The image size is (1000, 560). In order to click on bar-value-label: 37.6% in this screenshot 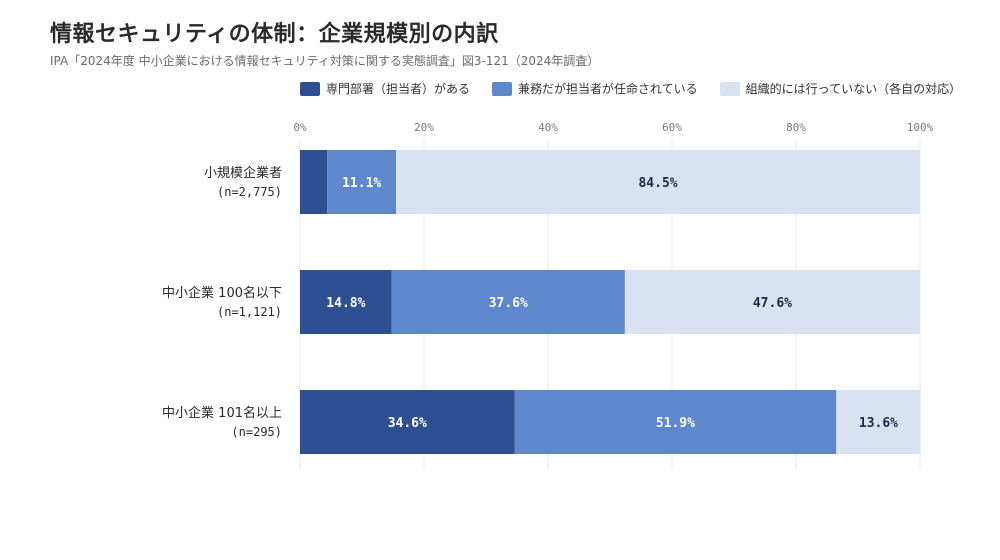, I will do `click(508, 303)`.